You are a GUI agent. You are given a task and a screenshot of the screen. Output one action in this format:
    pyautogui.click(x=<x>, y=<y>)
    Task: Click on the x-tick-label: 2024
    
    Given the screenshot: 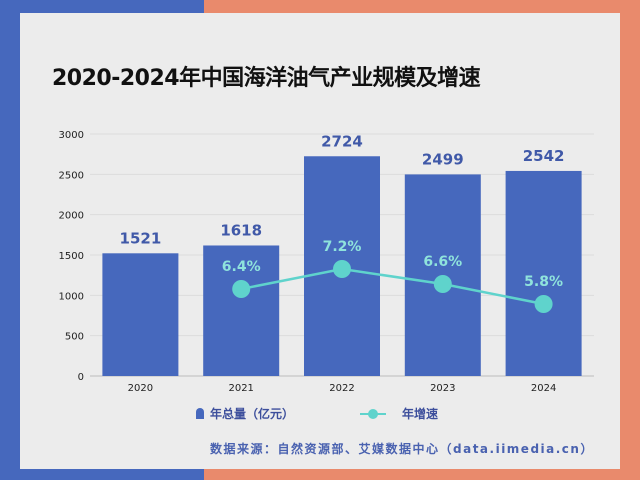 What is the action you would take?
    pyautogui.click(x=543, y=388)
    